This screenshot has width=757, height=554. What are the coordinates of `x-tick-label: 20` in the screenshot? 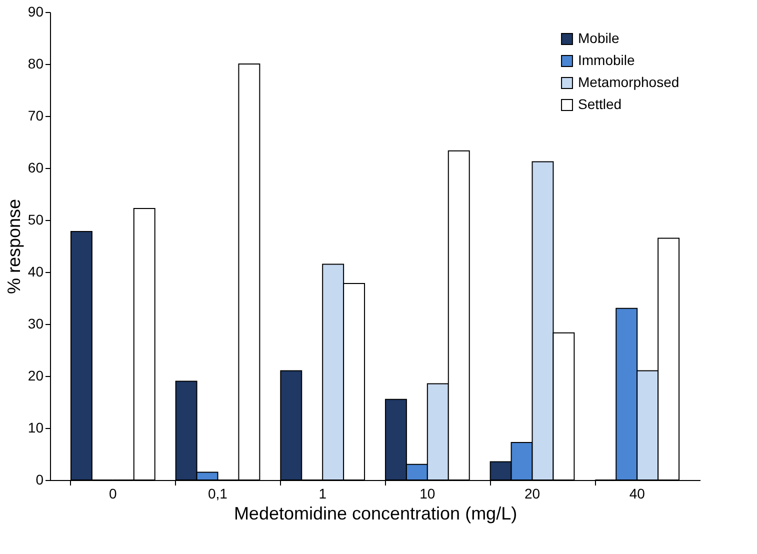 It's located at (532, 494).